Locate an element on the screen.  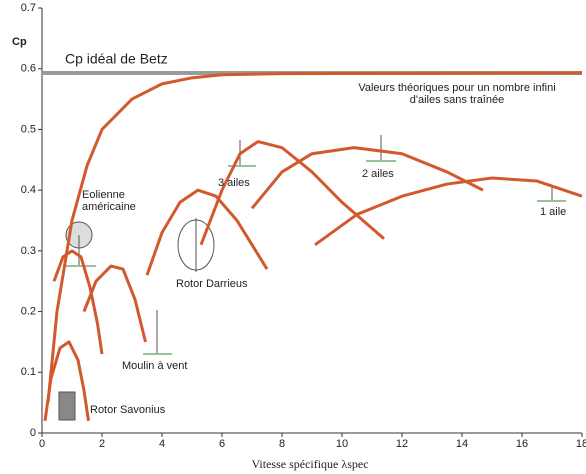
curve-label: Rotor Savonius is located at coordinates (128, 410).